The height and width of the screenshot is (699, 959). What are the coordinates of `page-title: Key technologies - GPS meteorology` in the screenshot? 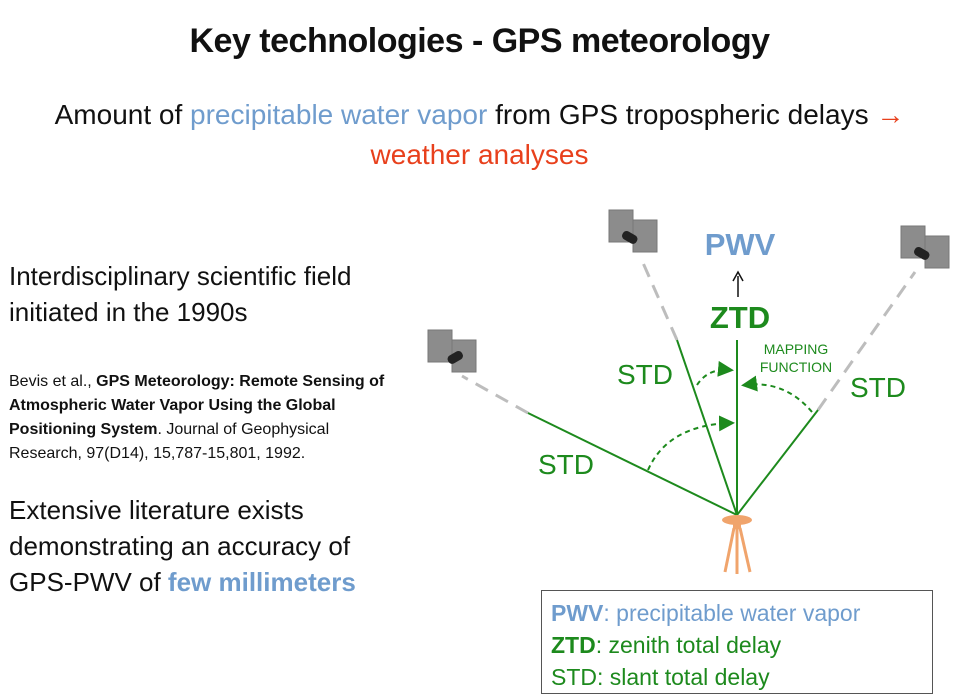 It's located at (479, 41).